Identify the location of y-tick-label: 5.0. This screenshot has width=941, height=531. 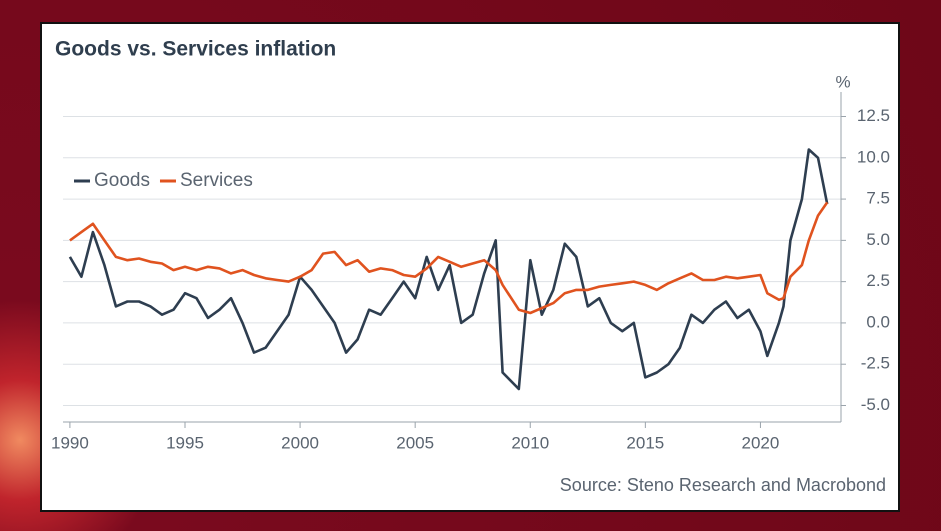
(878, 239).